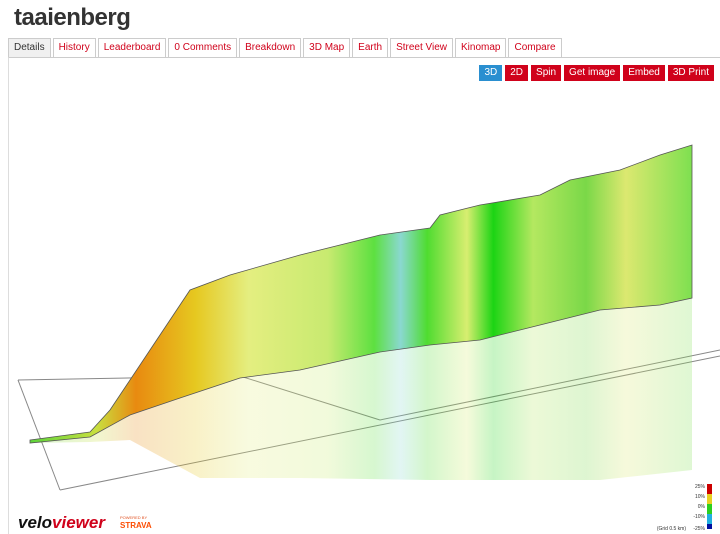 This screenshot has height=534, width=720. Describe the element at coordinates (546, 73) in the screenshot. I see `toolbar-button: Spin` at that location.